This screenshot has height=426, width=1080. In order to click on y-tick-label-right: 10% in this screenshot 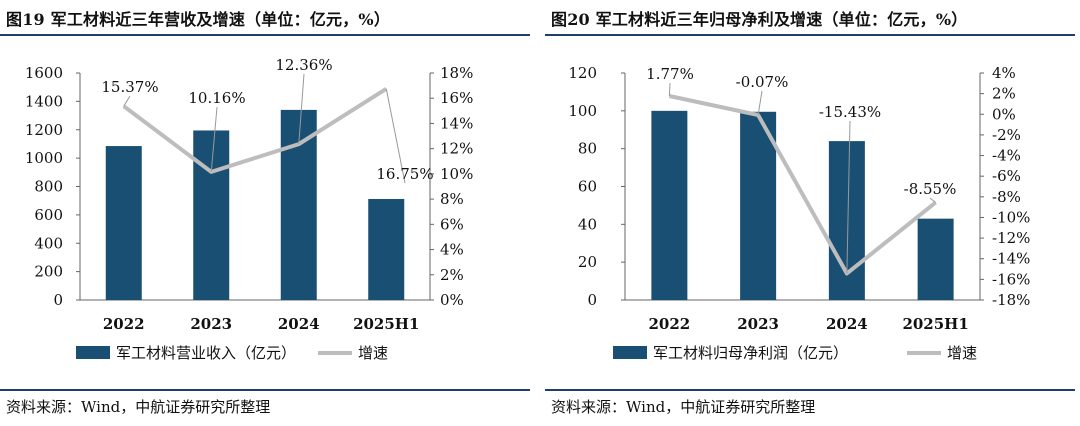, I will do `click(456, 174)`.